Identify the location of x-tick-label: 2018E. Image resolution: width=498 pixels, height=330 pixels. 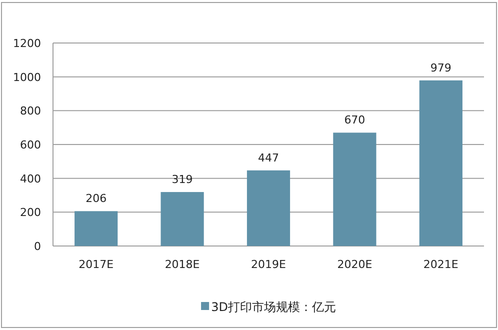
(182, 264).